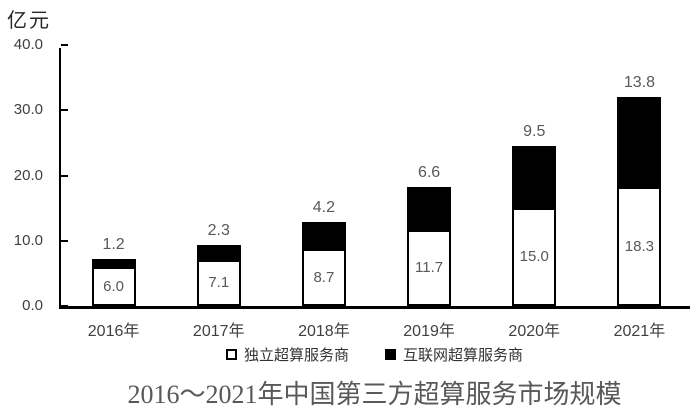 The height and width of the screenshot is (417, 700). Describe the element at coordinates (218, 331) in the screenshot. I see `x-axis-category-label: 2017年` at that location.